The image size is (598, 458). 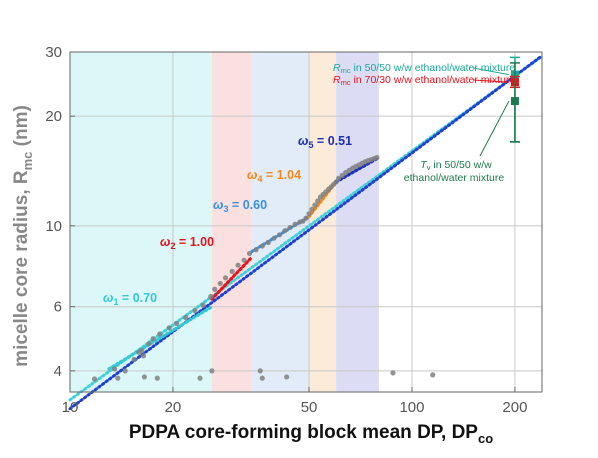 I want to click on x-tick-label: 200, so click(x=514, y=407).